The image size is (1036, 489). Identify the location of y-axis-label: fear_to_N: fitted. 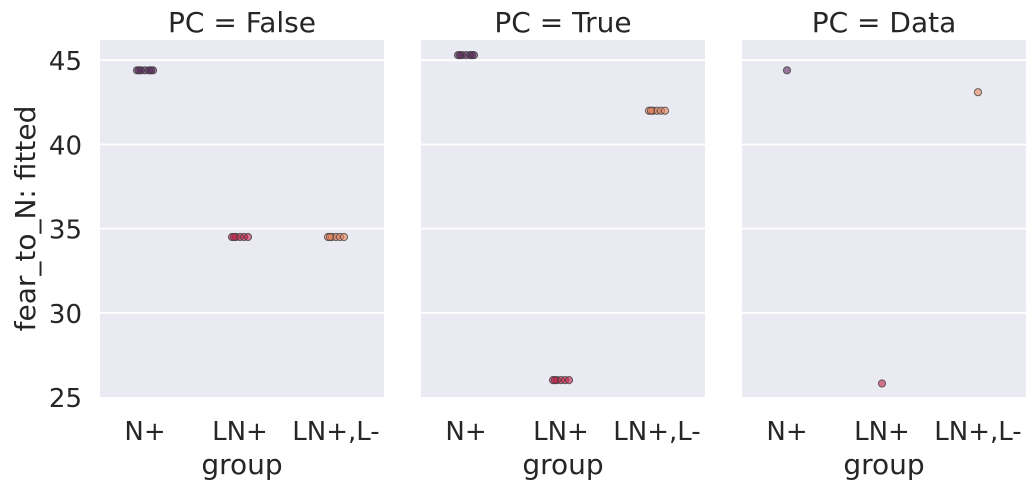
(25, 219).